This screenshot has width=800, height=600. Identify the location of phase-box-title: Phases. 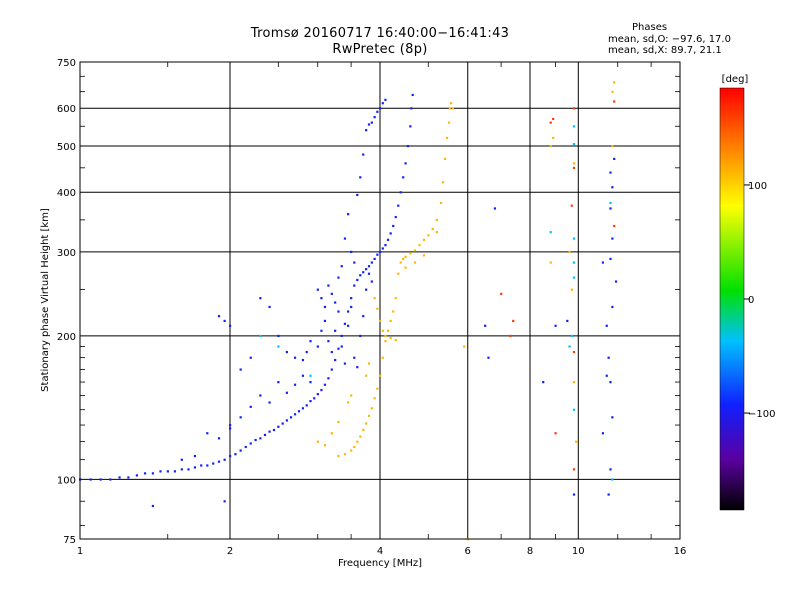
(650, 27).